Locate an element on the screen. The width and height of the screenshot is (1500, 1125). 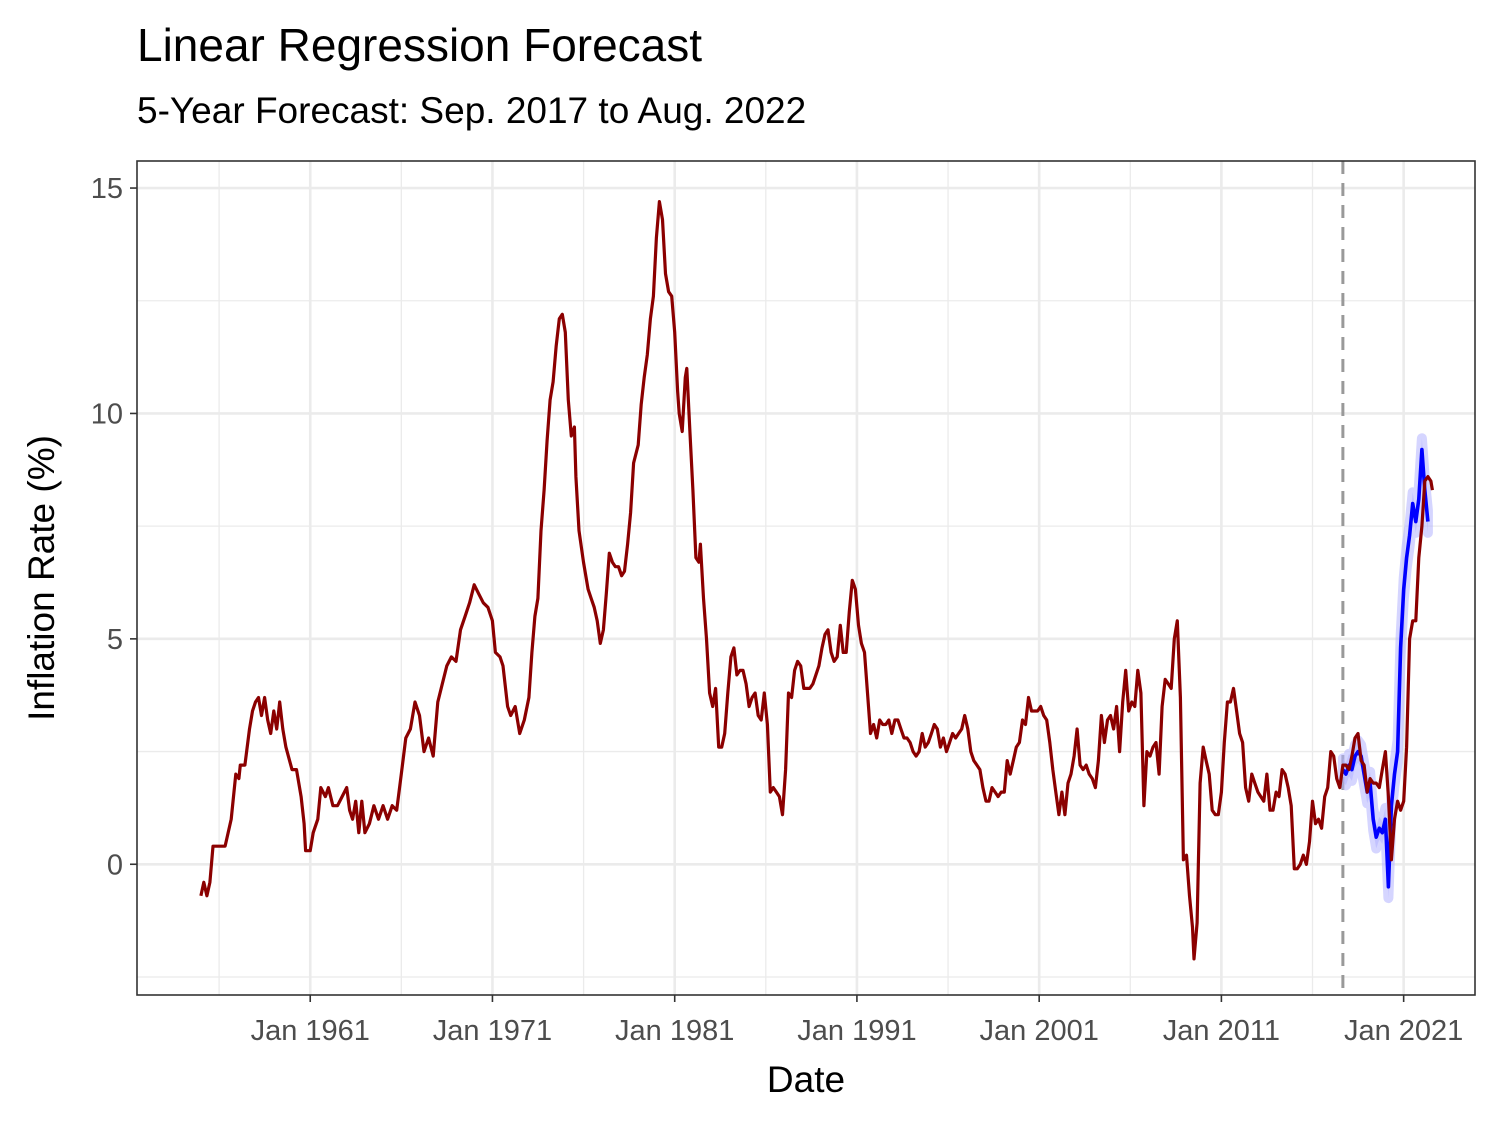
y-axis-title: Inflation Rate (%) is located at coordinates (41, 578).